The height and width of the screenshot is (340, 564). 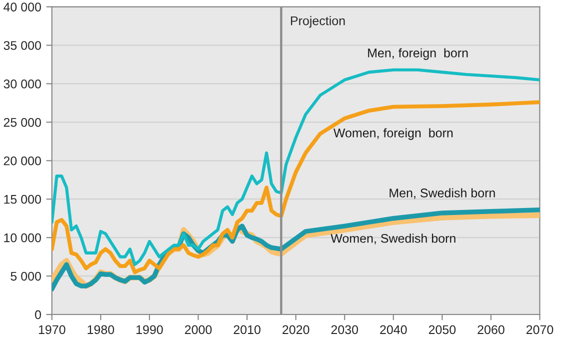 I want to click on y-tick-label: 15 000, so click(x=22, y=199).